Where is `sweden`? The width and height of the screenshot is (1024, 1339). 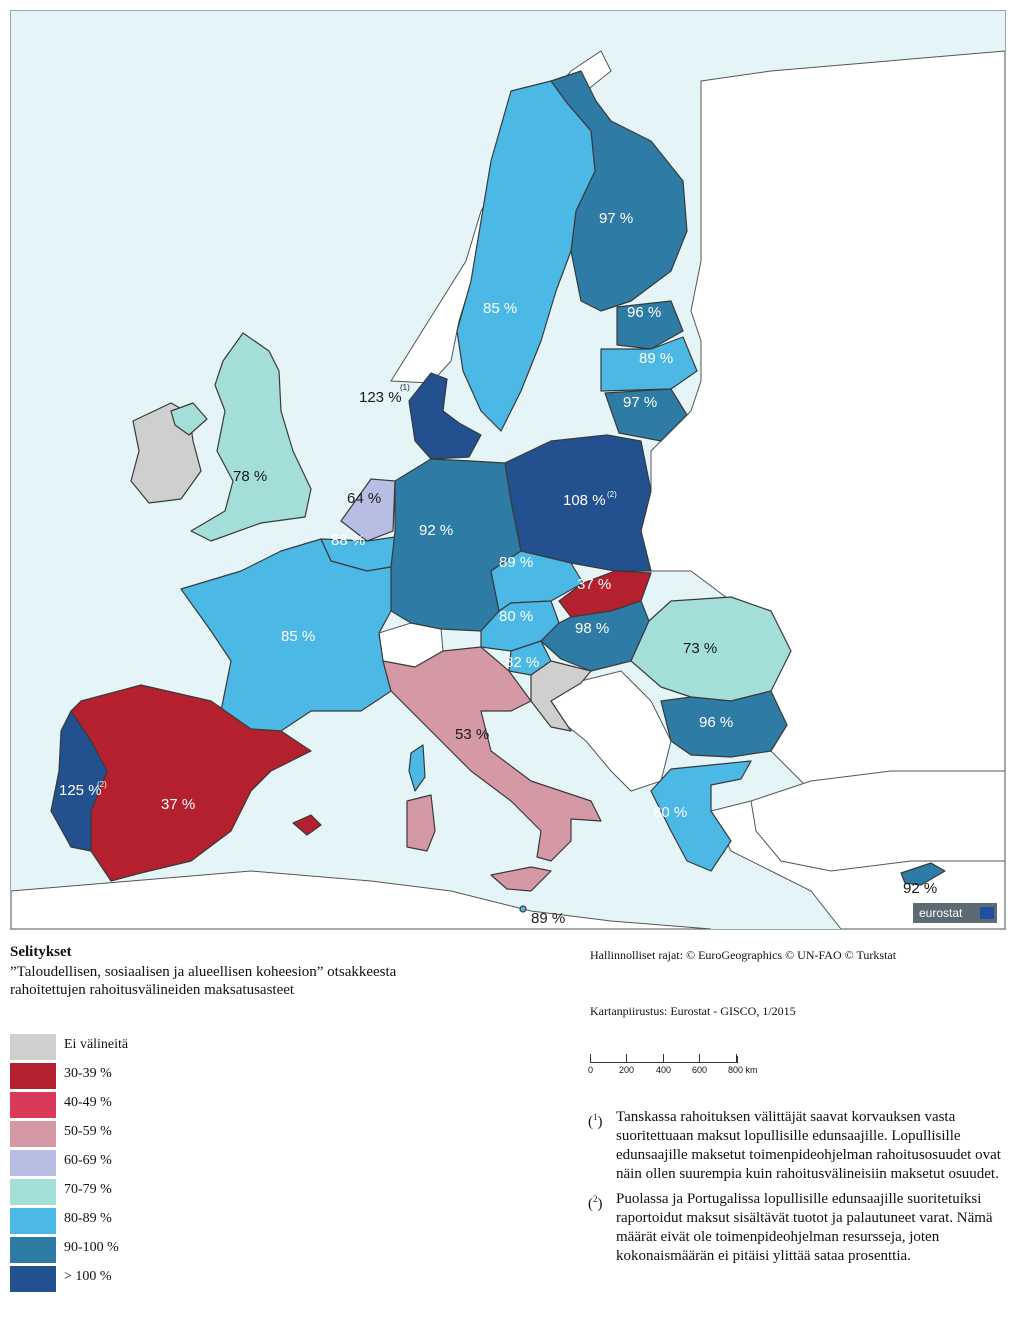
sweden is located at coordinates (526, 256).